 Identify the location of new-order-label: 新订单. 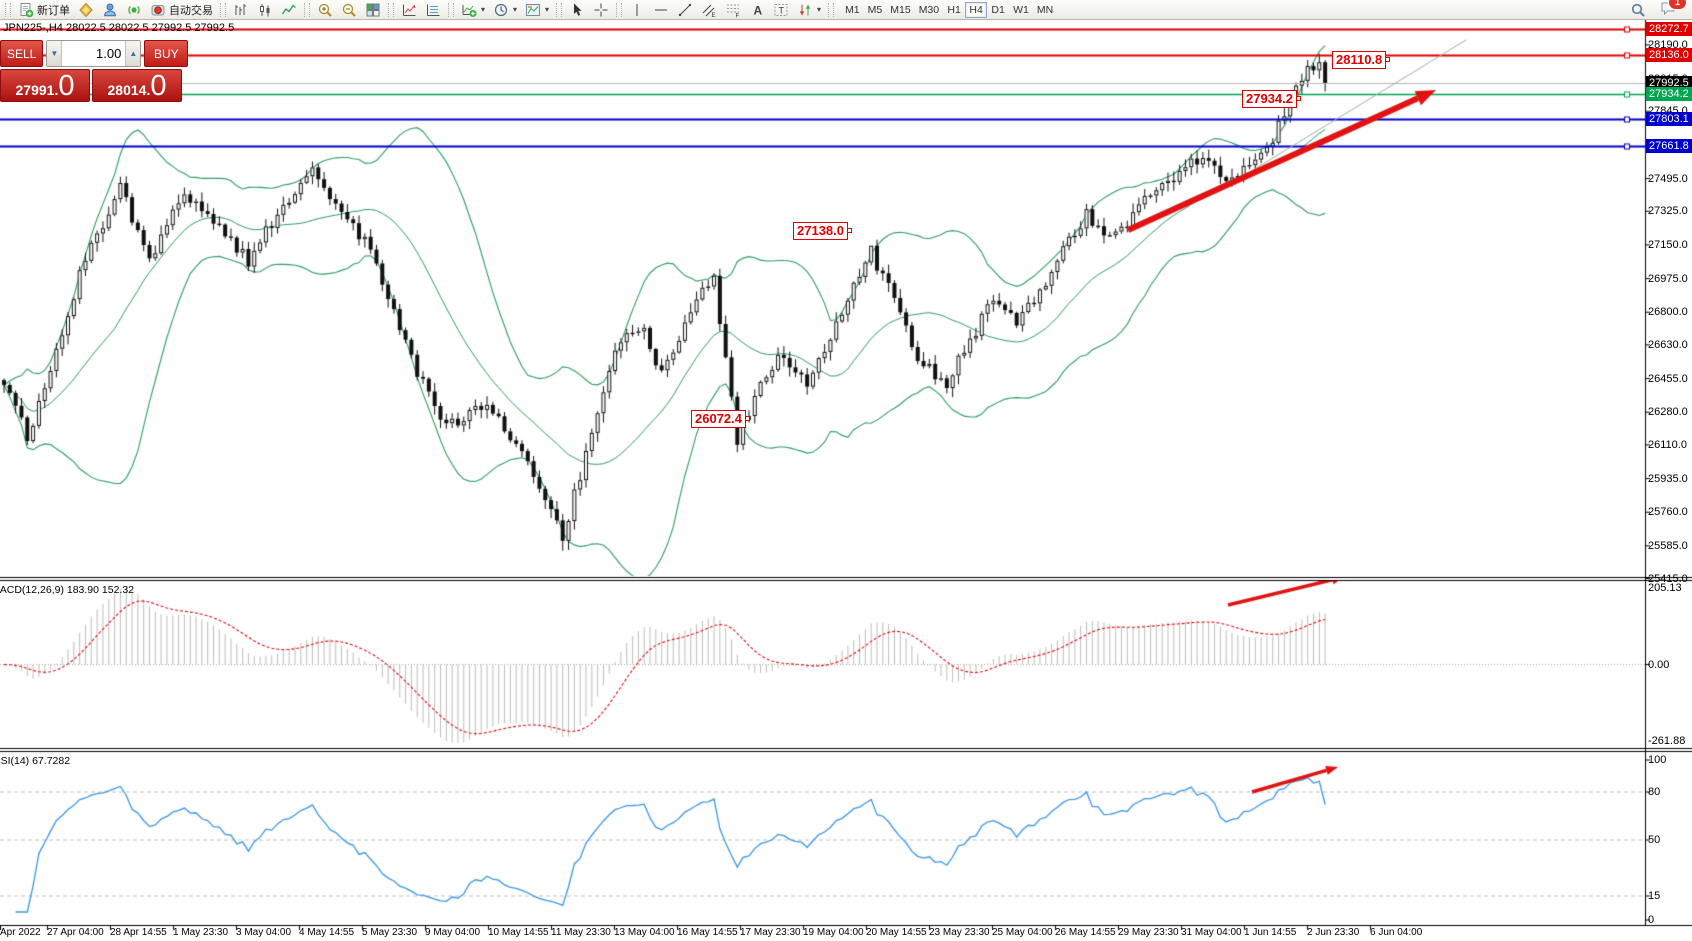
(53, 10).